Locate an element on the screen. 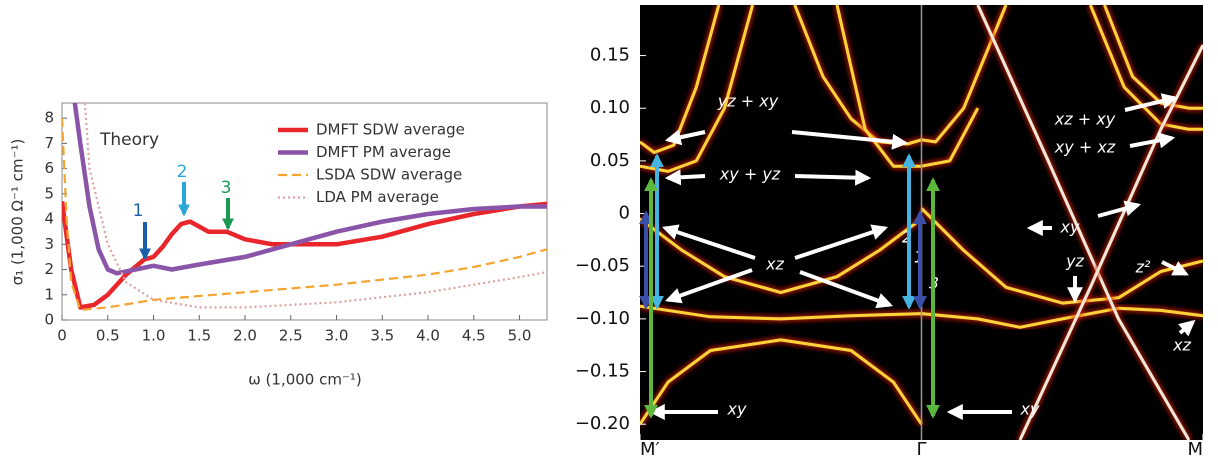 The image size is (1218, 460). y-tick-label: −0.15 is located at coordinates (602, 371).